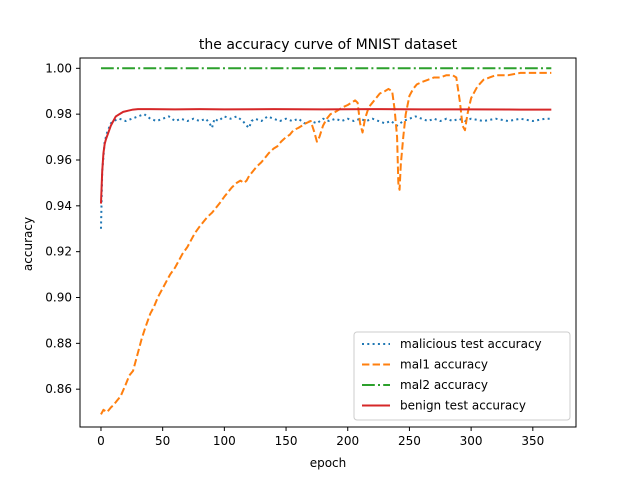  What do you see at coordinates (444, 365) in the screenshot?
I see `legend-label: mal1 accuracy` at bounding box center [444, 365].